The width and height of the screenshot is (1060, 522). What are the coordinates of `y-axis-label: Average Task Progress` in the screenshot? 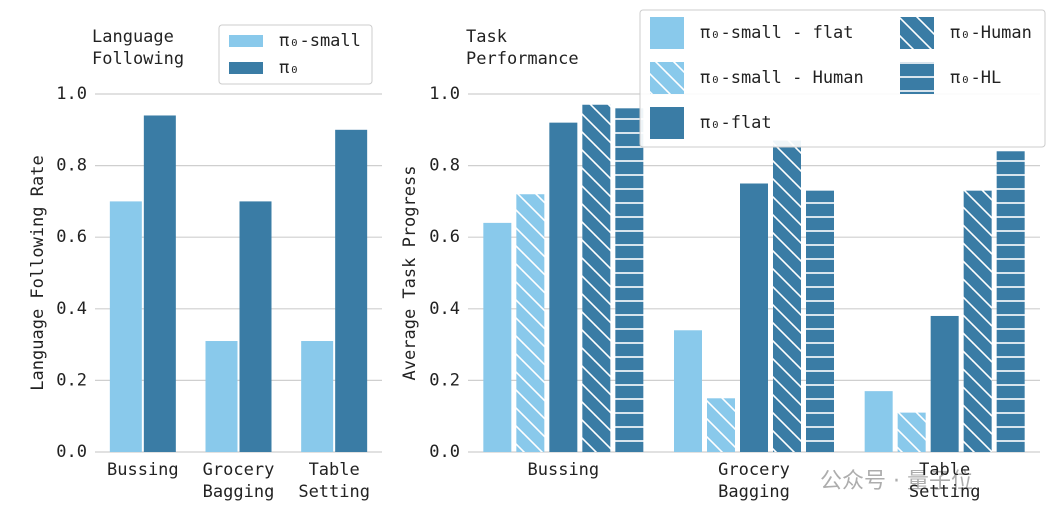 It's located at (410, 273).